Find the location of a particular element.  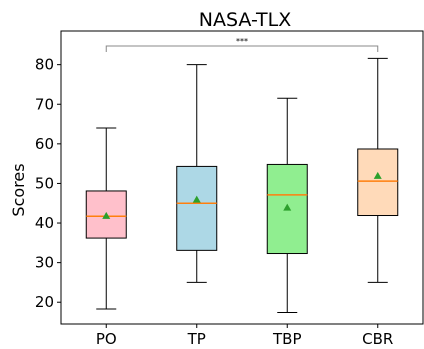

box-tbp is located at coordinates (287, 205).